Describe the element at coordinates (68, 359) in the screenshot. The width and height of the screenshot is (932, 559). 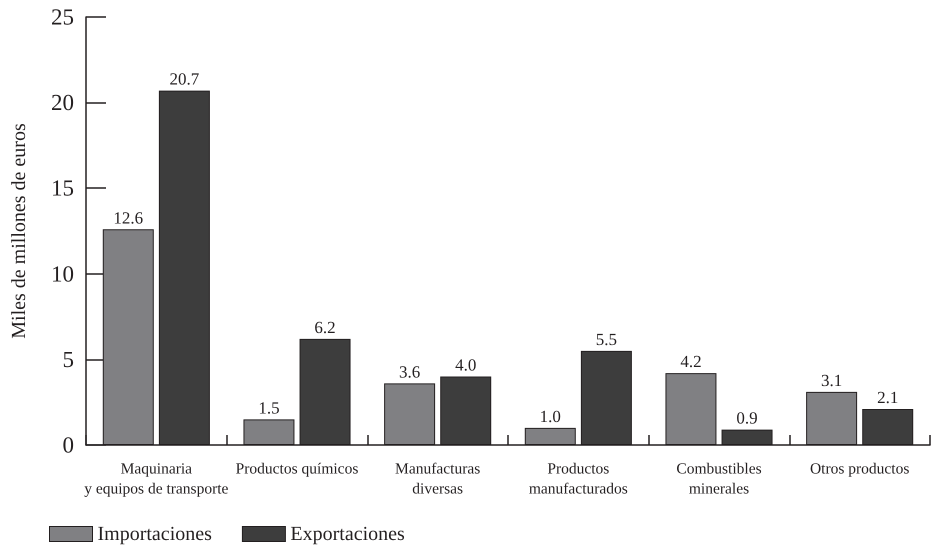
I see `y-tick-label: 5` at that location.